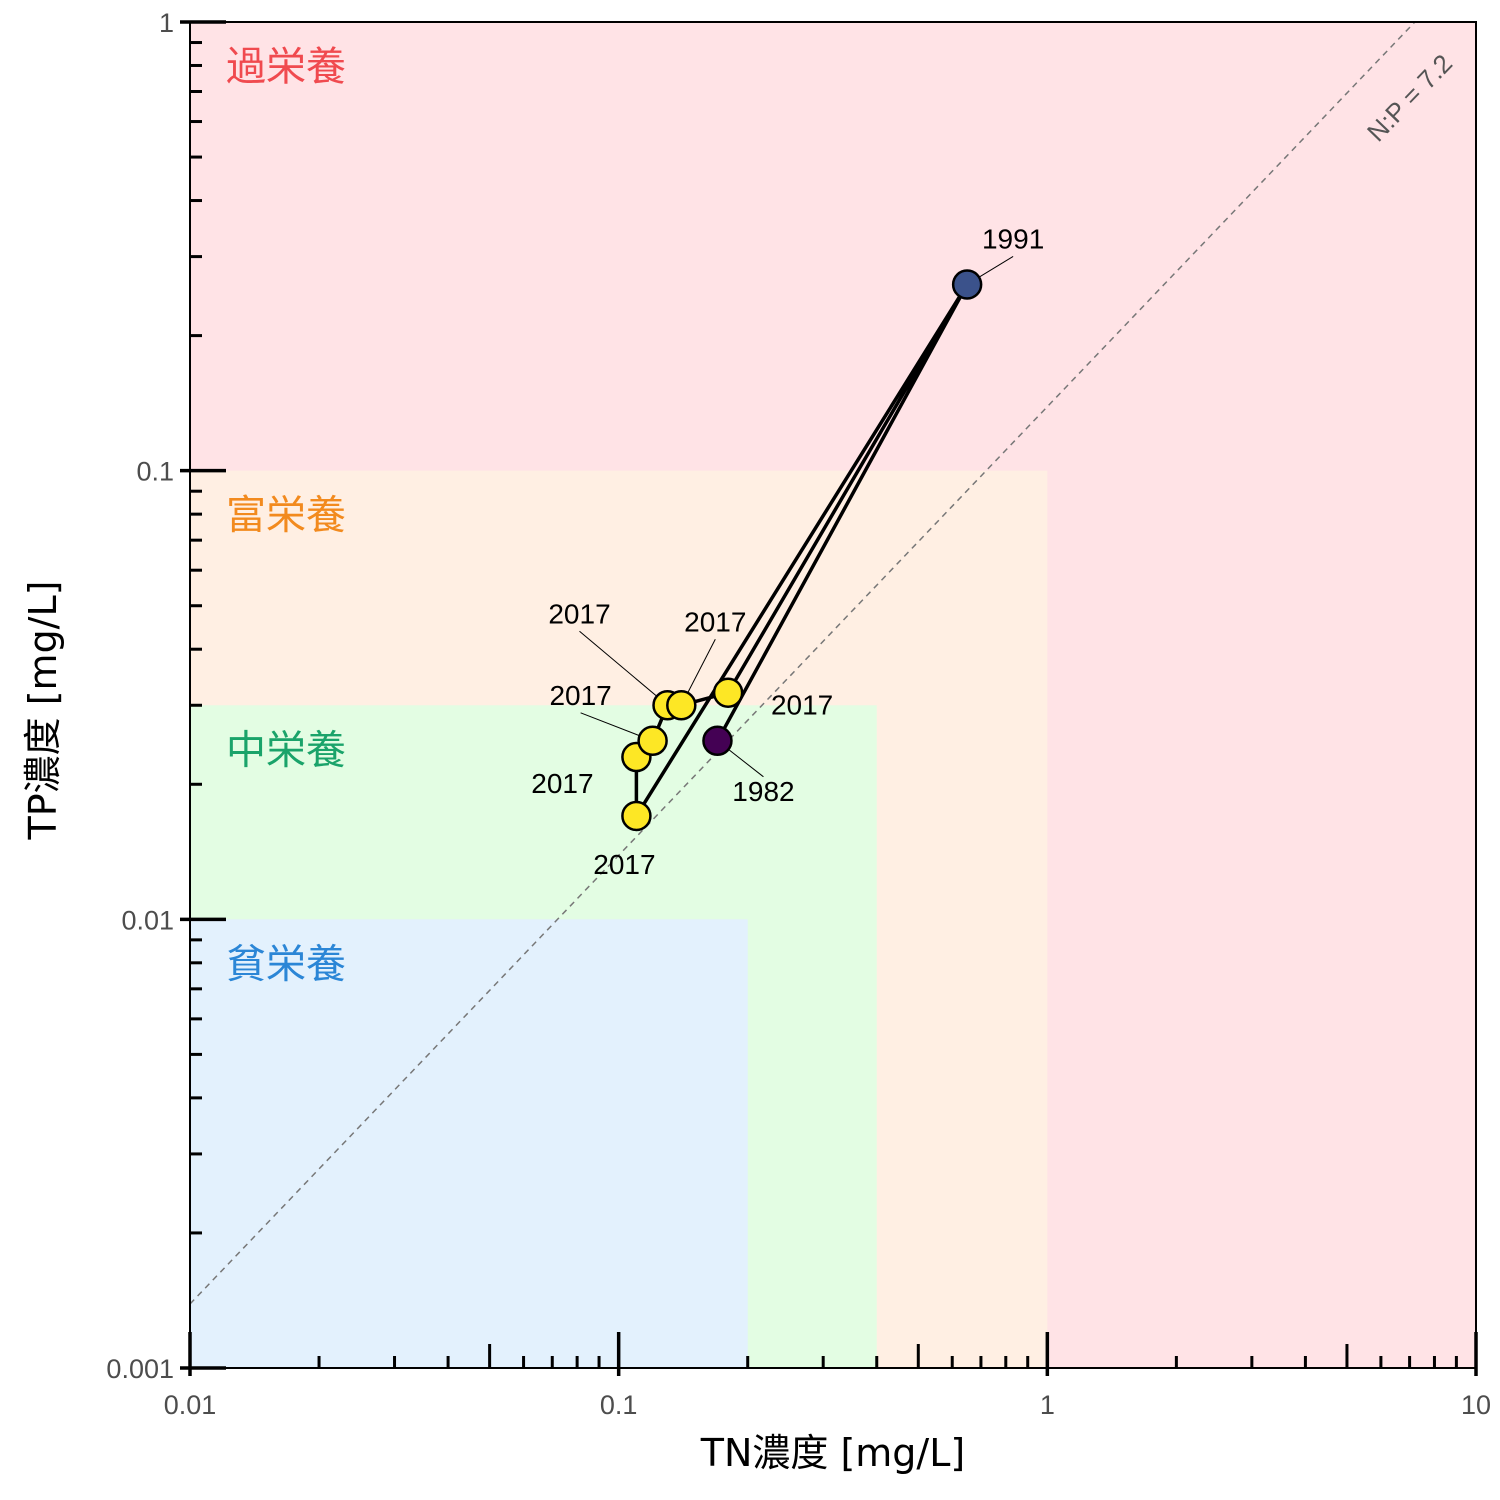 This screenshot has width=1500, height=1500. I want to click on x-tick-label: 1, so click(1047, 1405).